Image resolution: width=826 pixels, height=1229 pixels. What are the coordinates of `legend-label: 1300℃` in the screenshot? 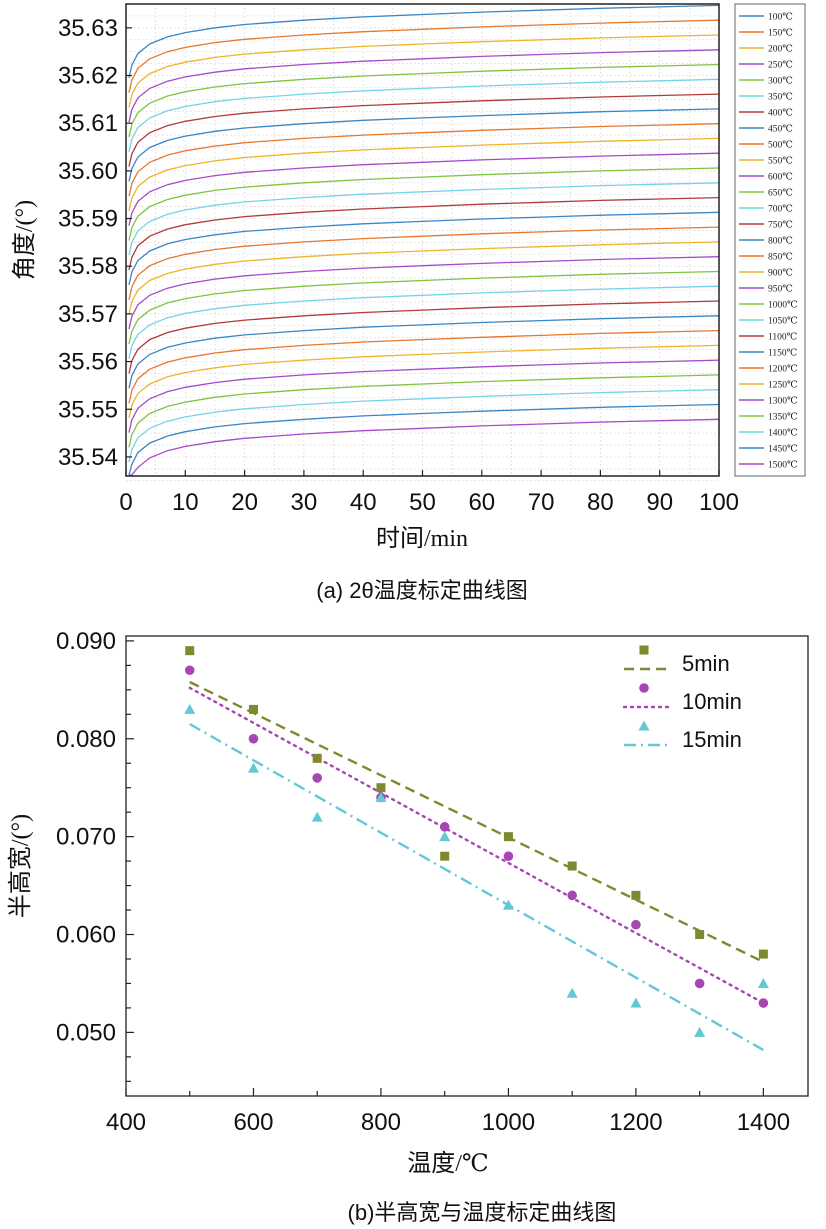 It's located at (783, 402).